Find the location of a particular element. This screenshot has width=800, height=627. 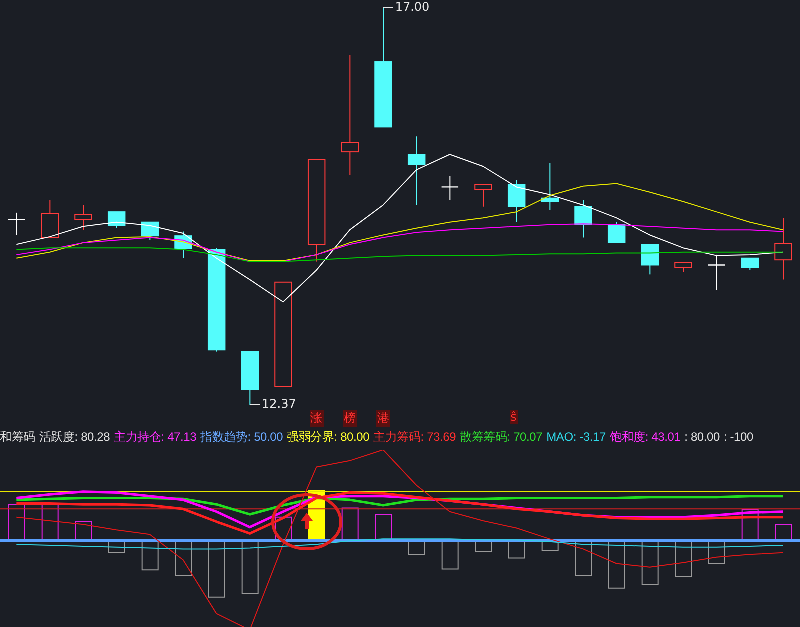

text: 港 is located at coordinates (383, 418).